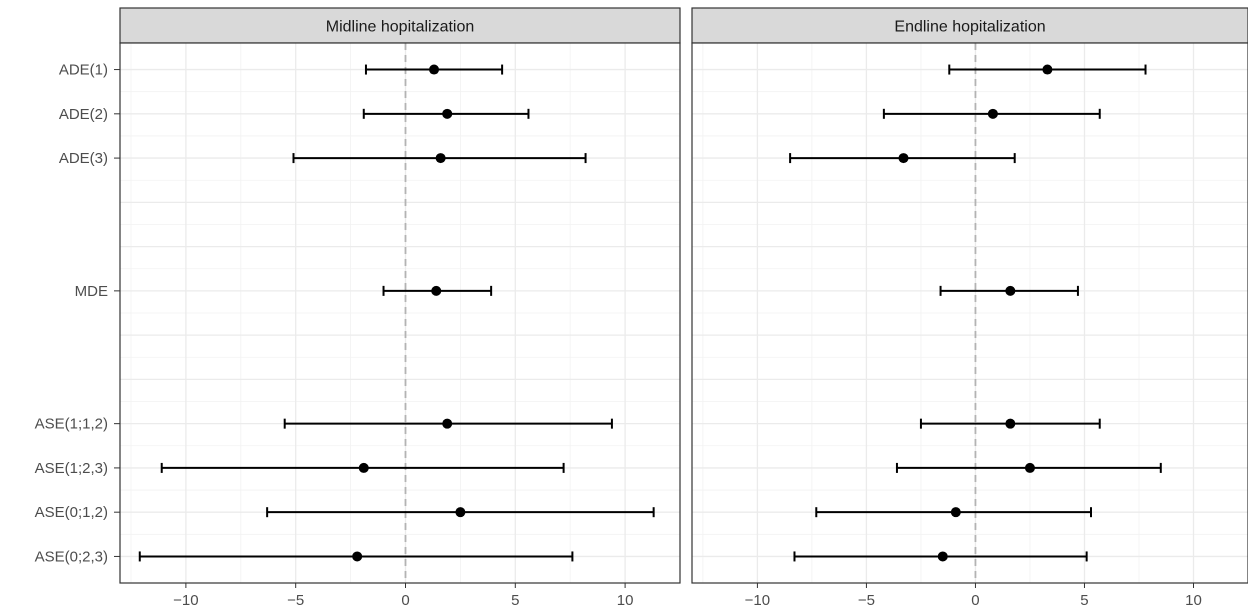 This screenshot has height=615, width=1248. Describe the element at coordinates (83, 70) in the screenshot. I see `y-tick-label: ADE(1)` at that location.